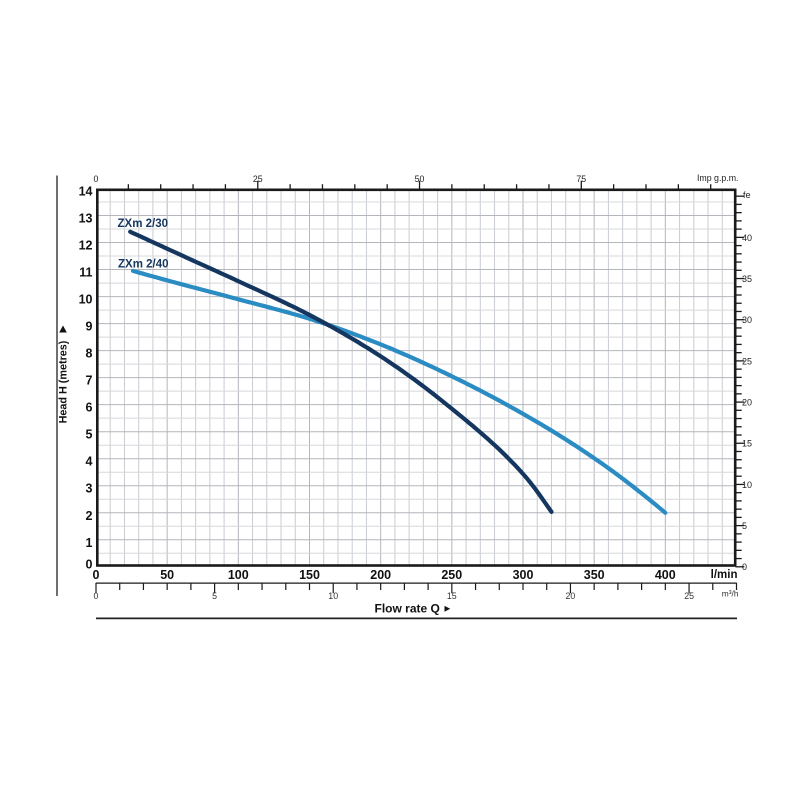 Image resolution: width=800 pixels, height=800 pixels. I want to click on svg-text: Flow rate Q, so click(407, 609).